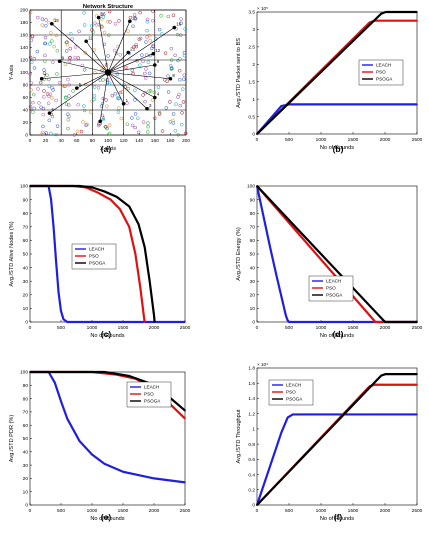 Image resolution: width=429 pixels, height=555 pixels. I want to click on legend-label: PSO, so click(291, 392).